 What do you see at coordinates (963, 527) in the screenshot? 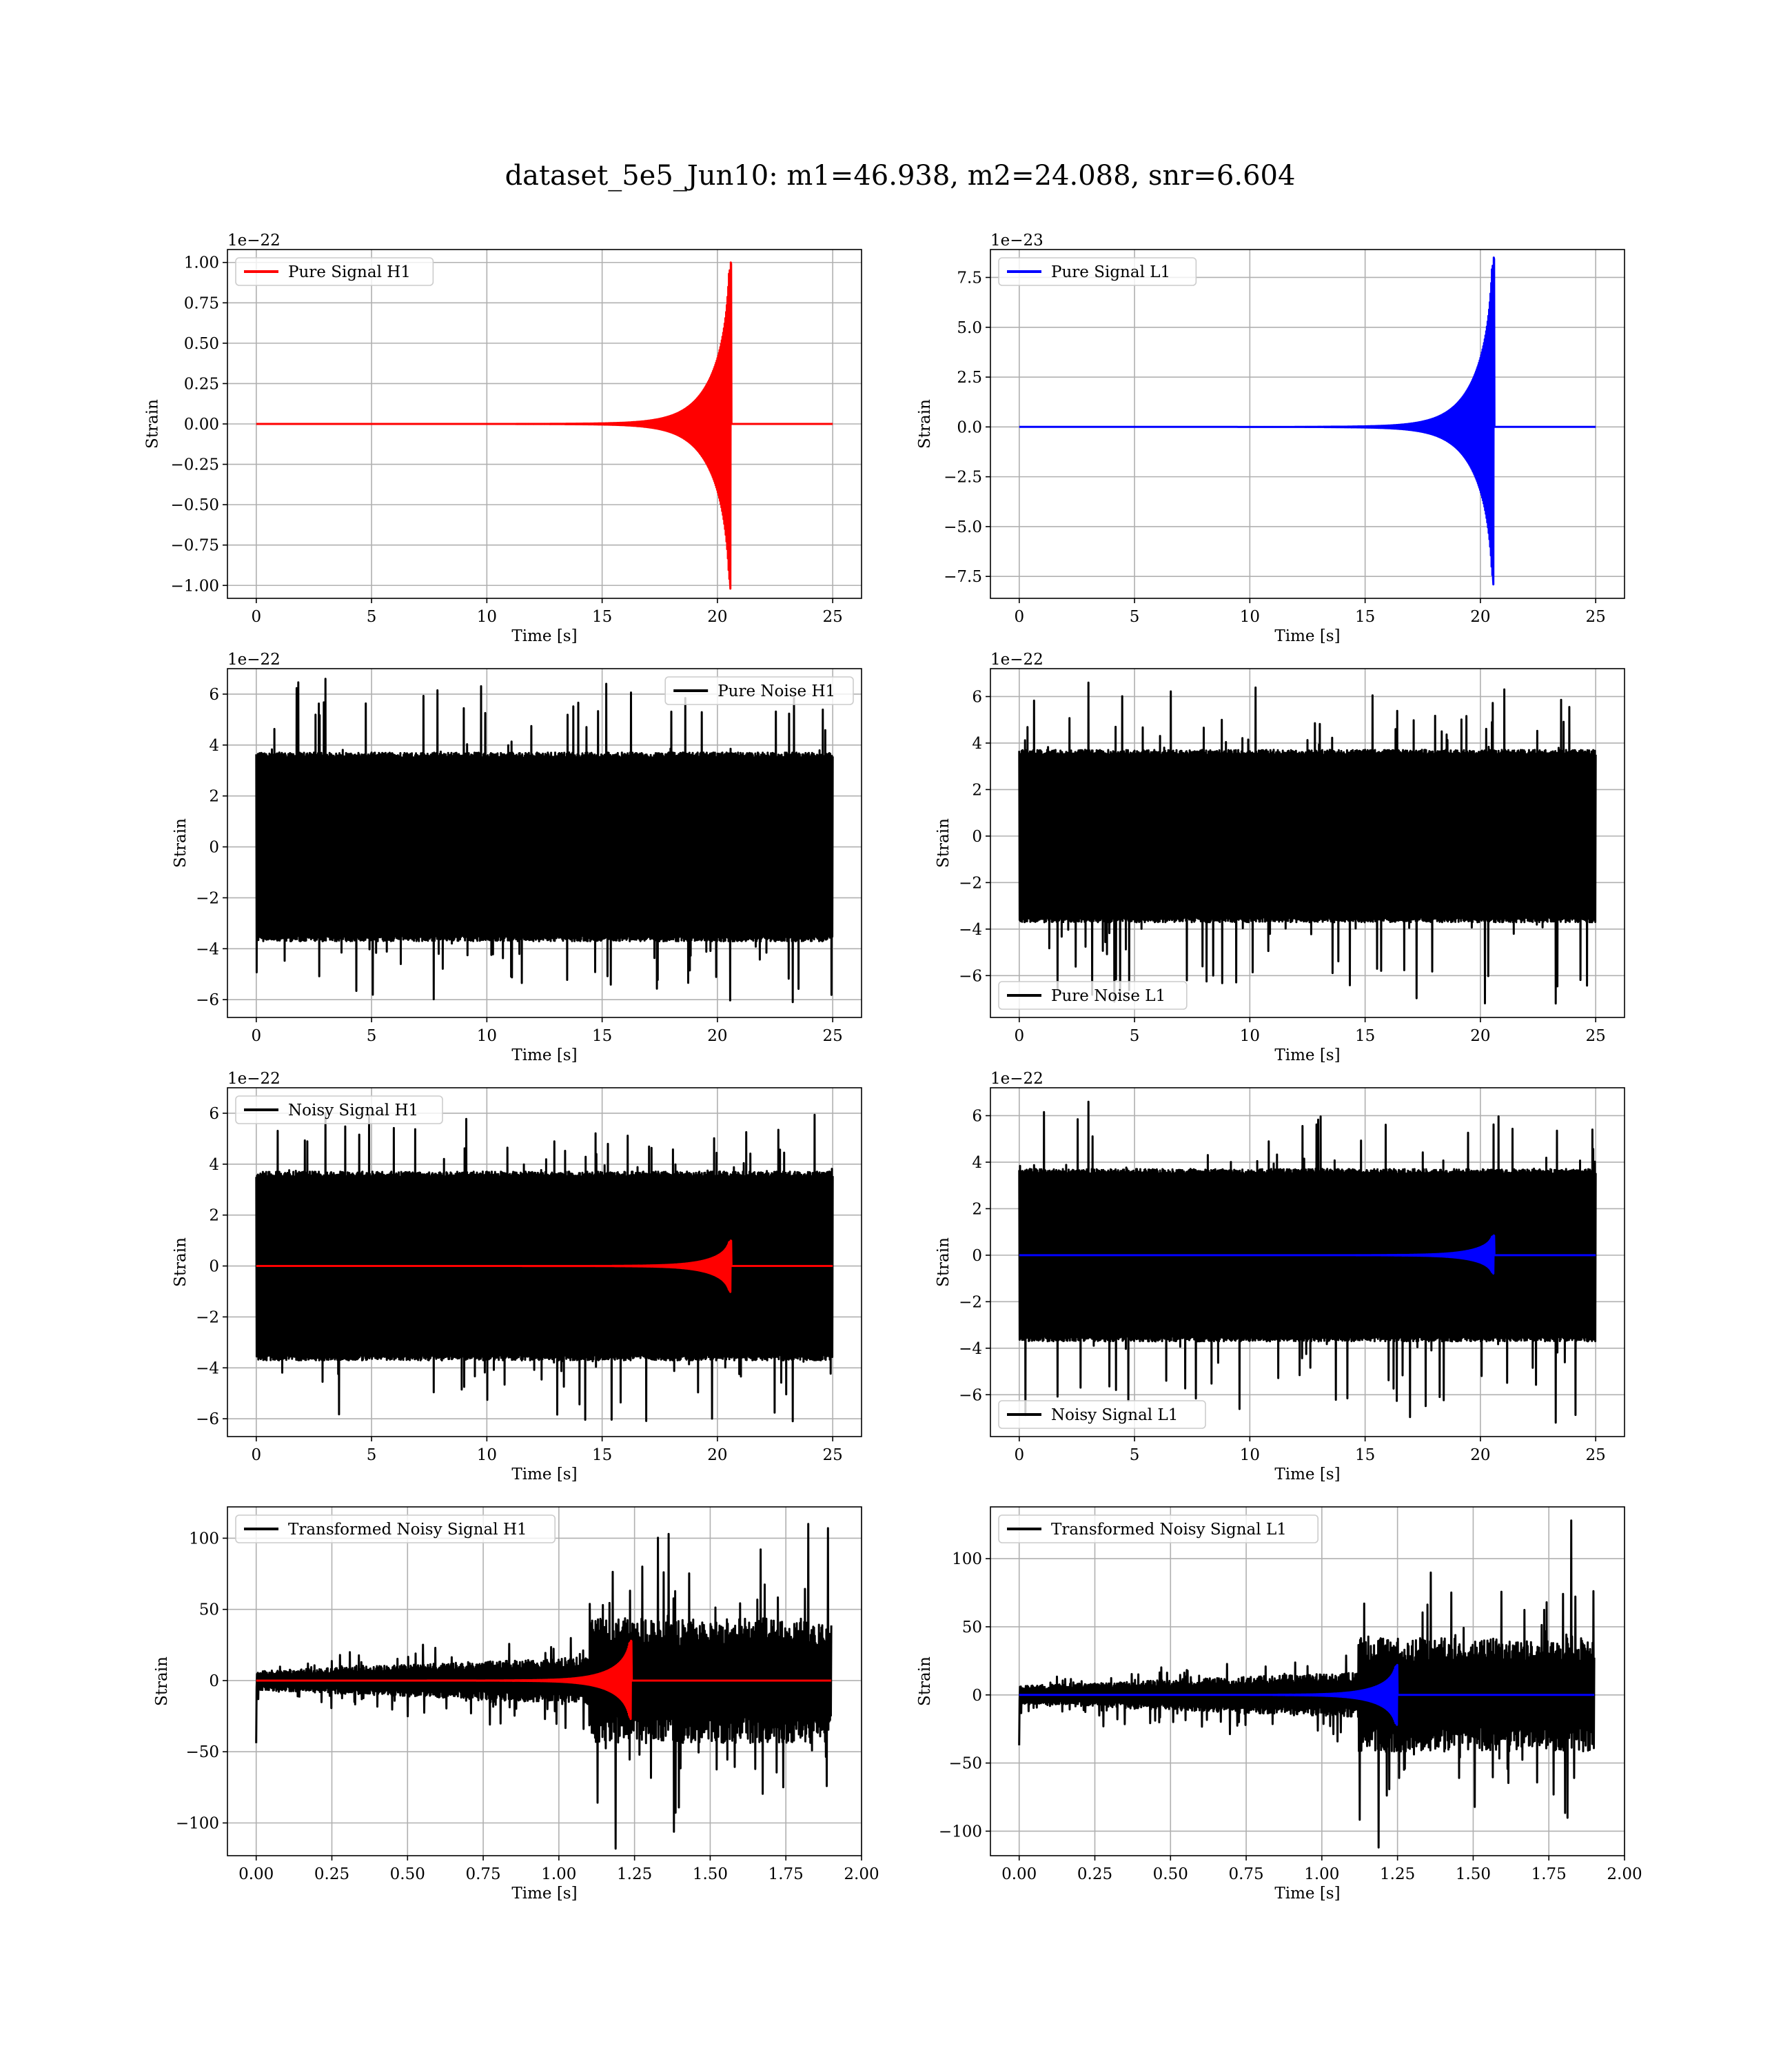
I see `y-tick-label: −5.0` at bounding box center [963, 527].